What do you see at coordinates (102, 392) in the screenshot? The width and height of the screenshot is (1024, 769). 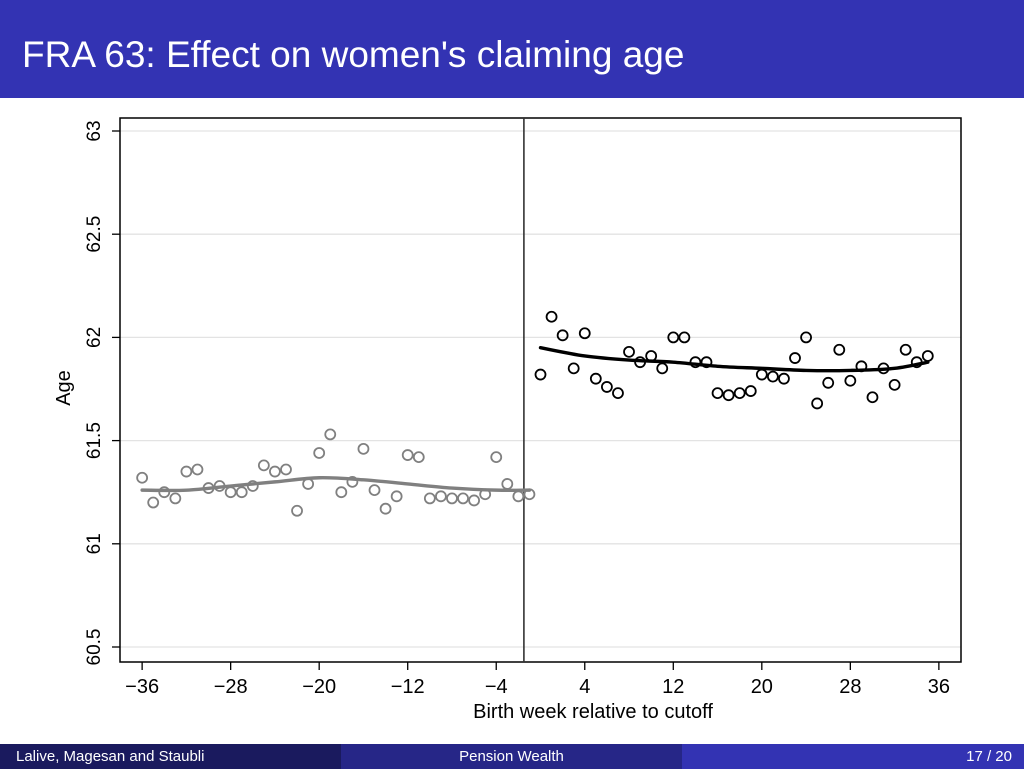 I see `y-axis-ticks: 60.5 61 61.5 62 62.5 63` at bounding box center [102, 392].